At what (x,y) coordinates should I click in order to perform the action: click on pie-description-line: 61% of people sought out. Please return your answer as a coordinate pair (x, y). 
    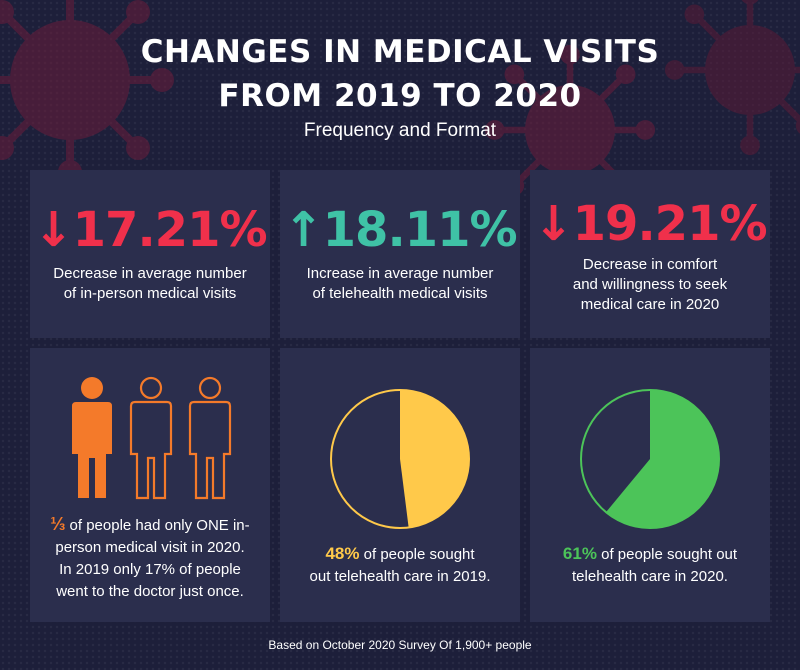
    Looking at the image, I should click on (650, 554).